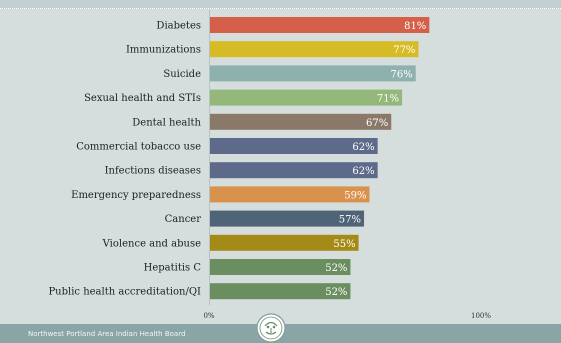 The height and width of the screenshot is (343, 561). What do you see at coordinates (151, 243) in the screenshot?
I see `category-label: Violence and abuse` at bounding box center [151, 243].